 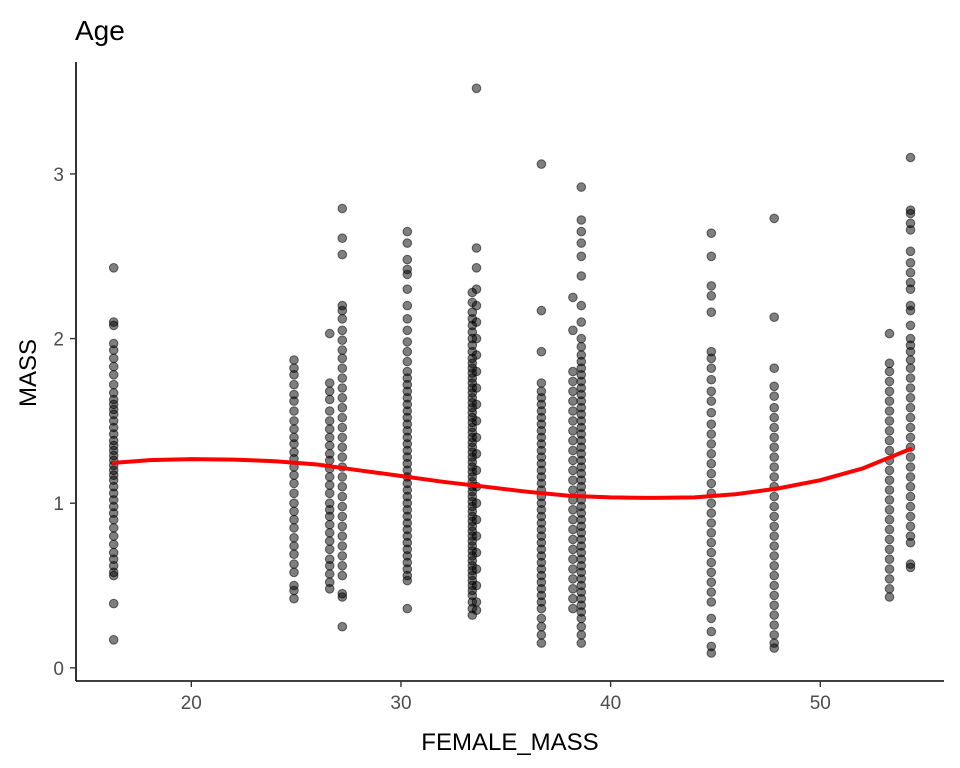 I want to click on y-axis-title: MASS, so click(x=28, y=373).